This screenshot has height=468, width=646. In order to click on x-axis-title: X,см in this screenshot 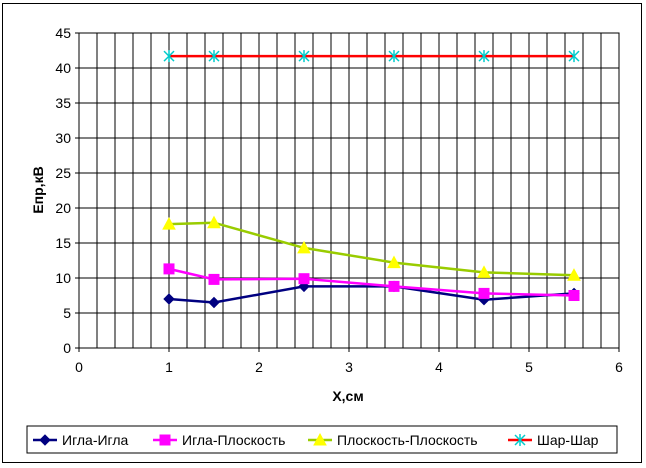, I will do `click(347, 396)`.